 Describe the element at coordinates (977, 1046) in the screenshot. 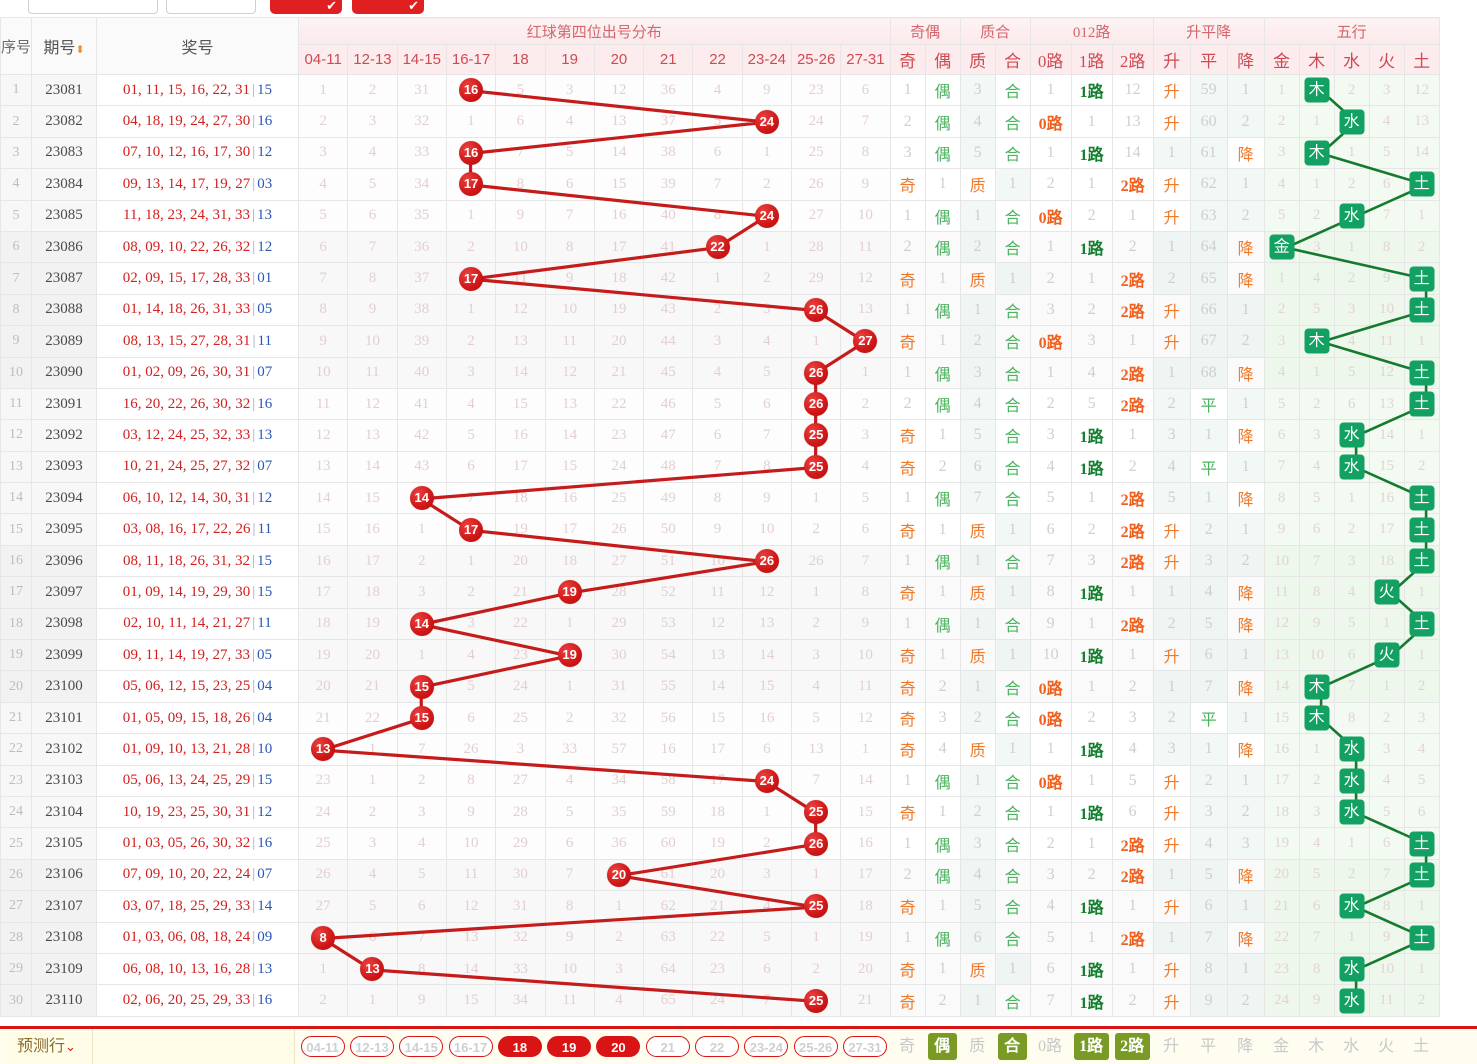

I see `prediction-attr-2: 质` at that location.